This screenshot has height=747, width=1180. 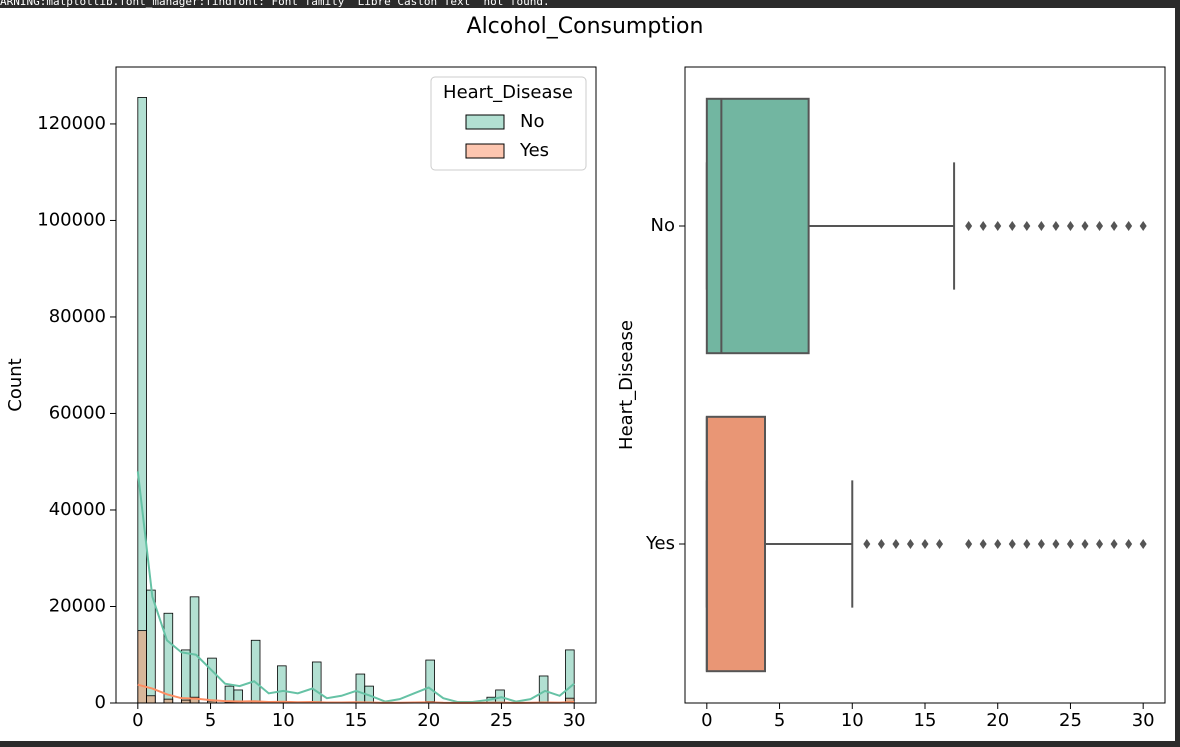 I want to click on kde-line, so click(x=355, y=587).